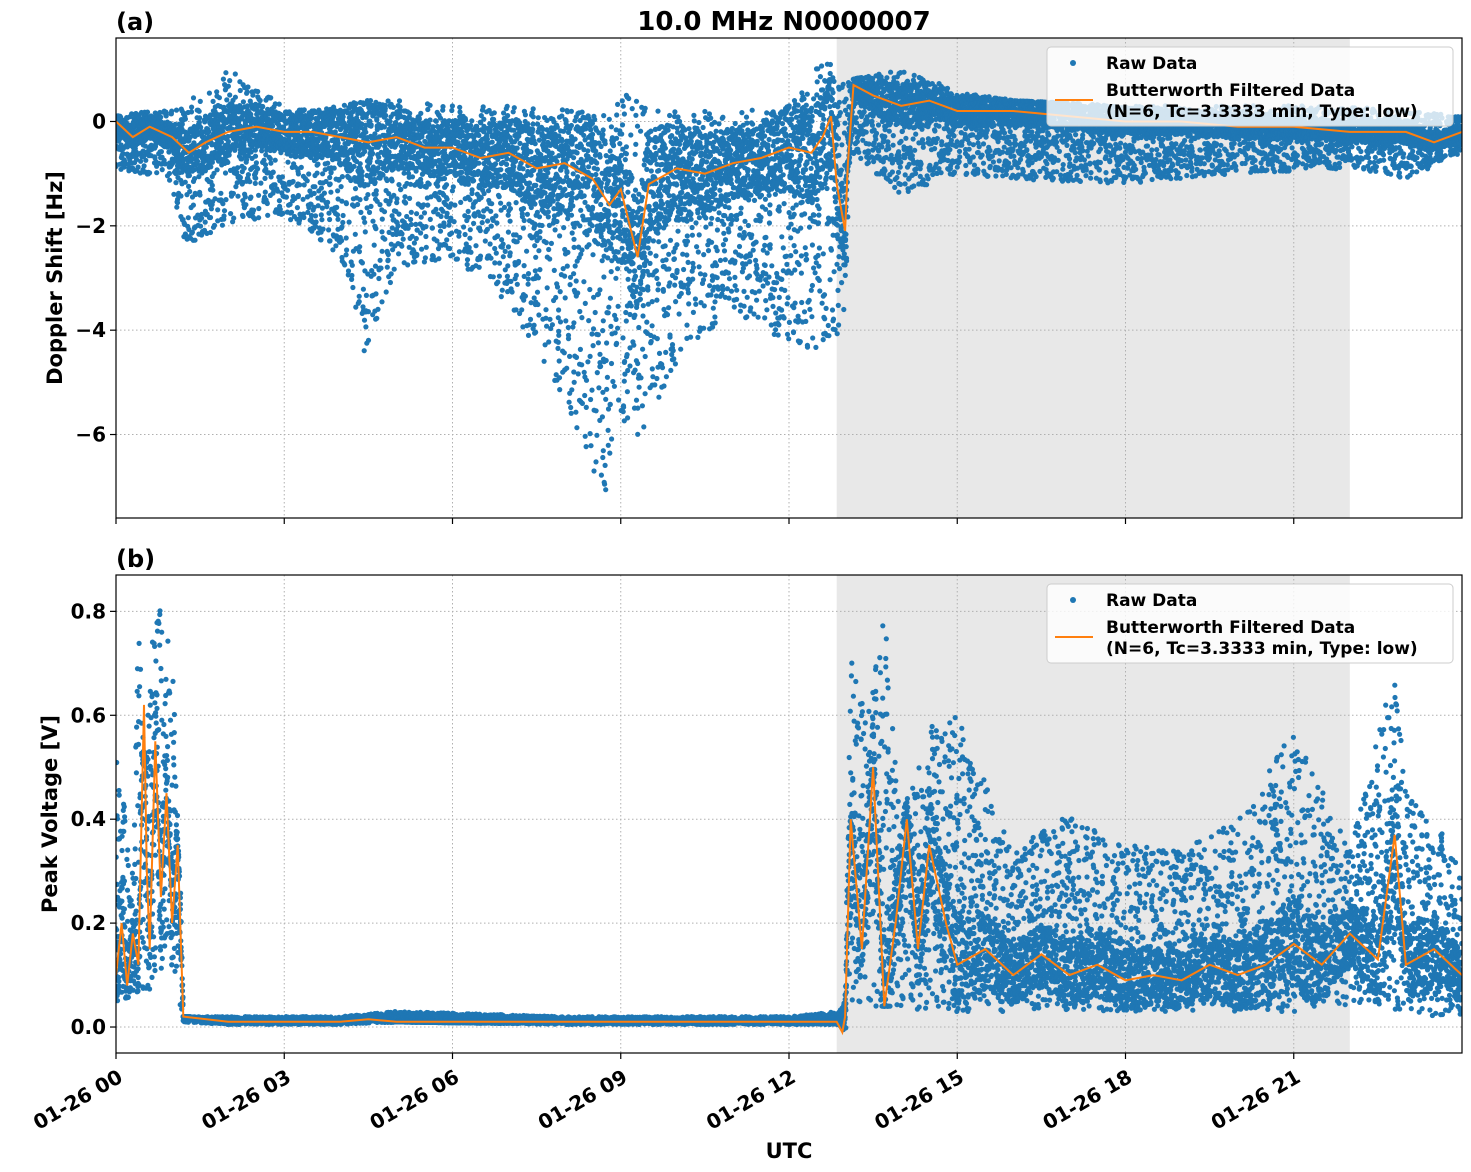 The height and width of the screenshot is (1172, 1471). What do you see at coordinates (135, 22) in the screenshot?
I see `panel-a-label: (a)` at bounding box center [135, 22].